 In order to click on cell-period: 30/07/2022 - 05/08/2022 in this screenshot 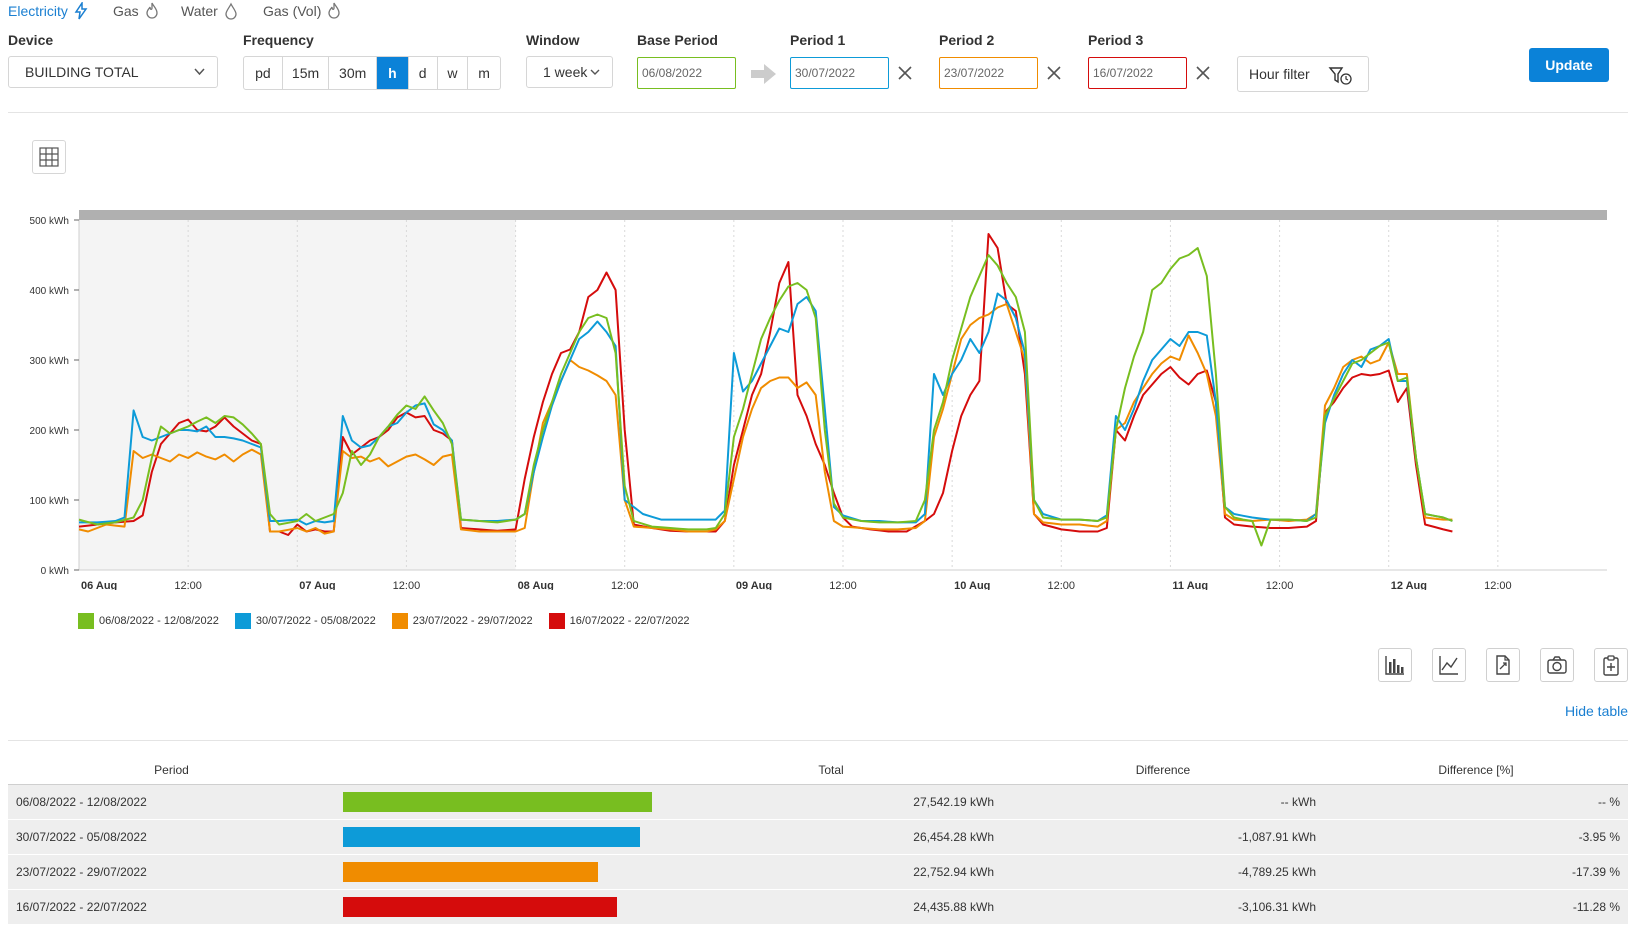, I will do `click(171, 837)`.